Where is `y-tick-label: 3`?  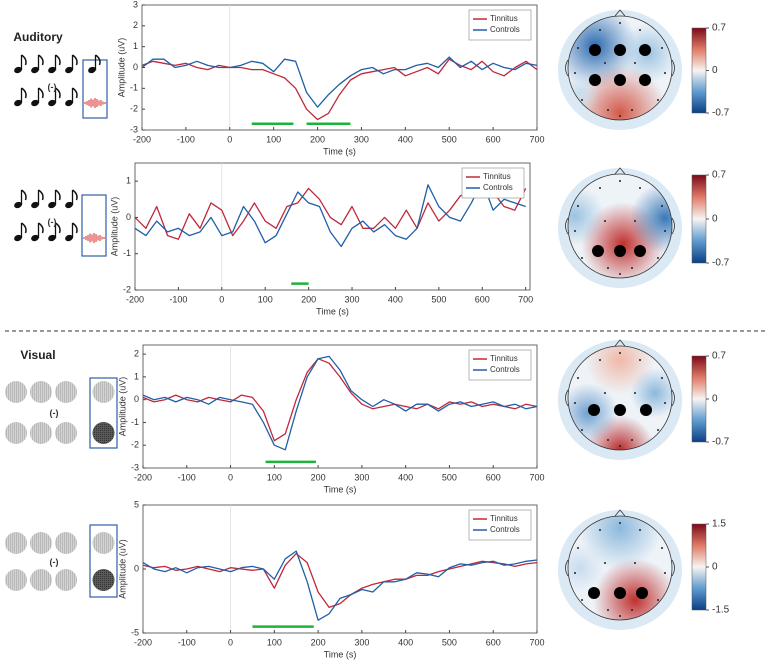
y-tick-label: 3 is located at coordinates (135, 4).